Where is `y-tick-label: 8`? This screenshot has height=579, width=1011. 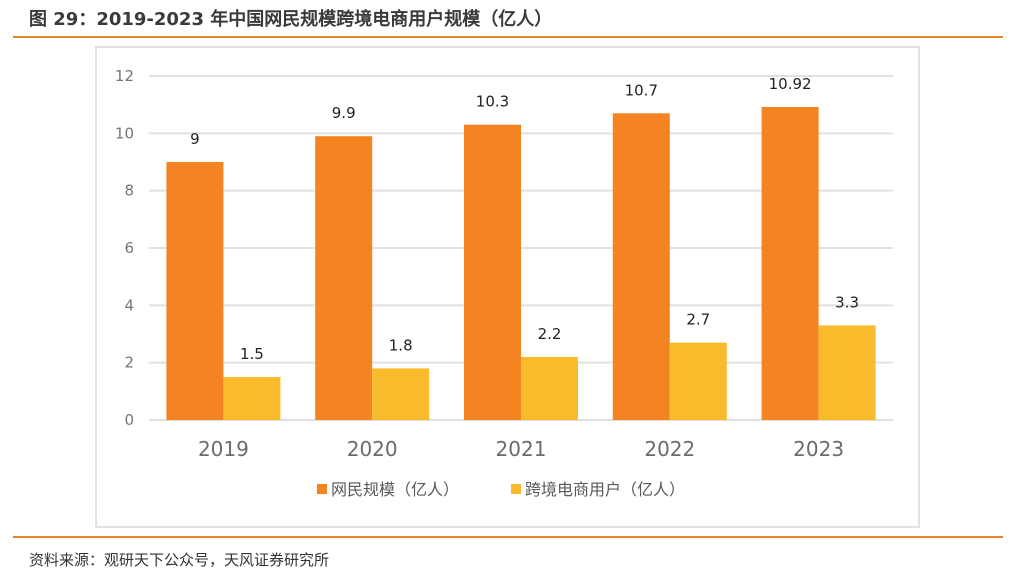
y-tick-label: 8 is located at coordinates (129, 191).